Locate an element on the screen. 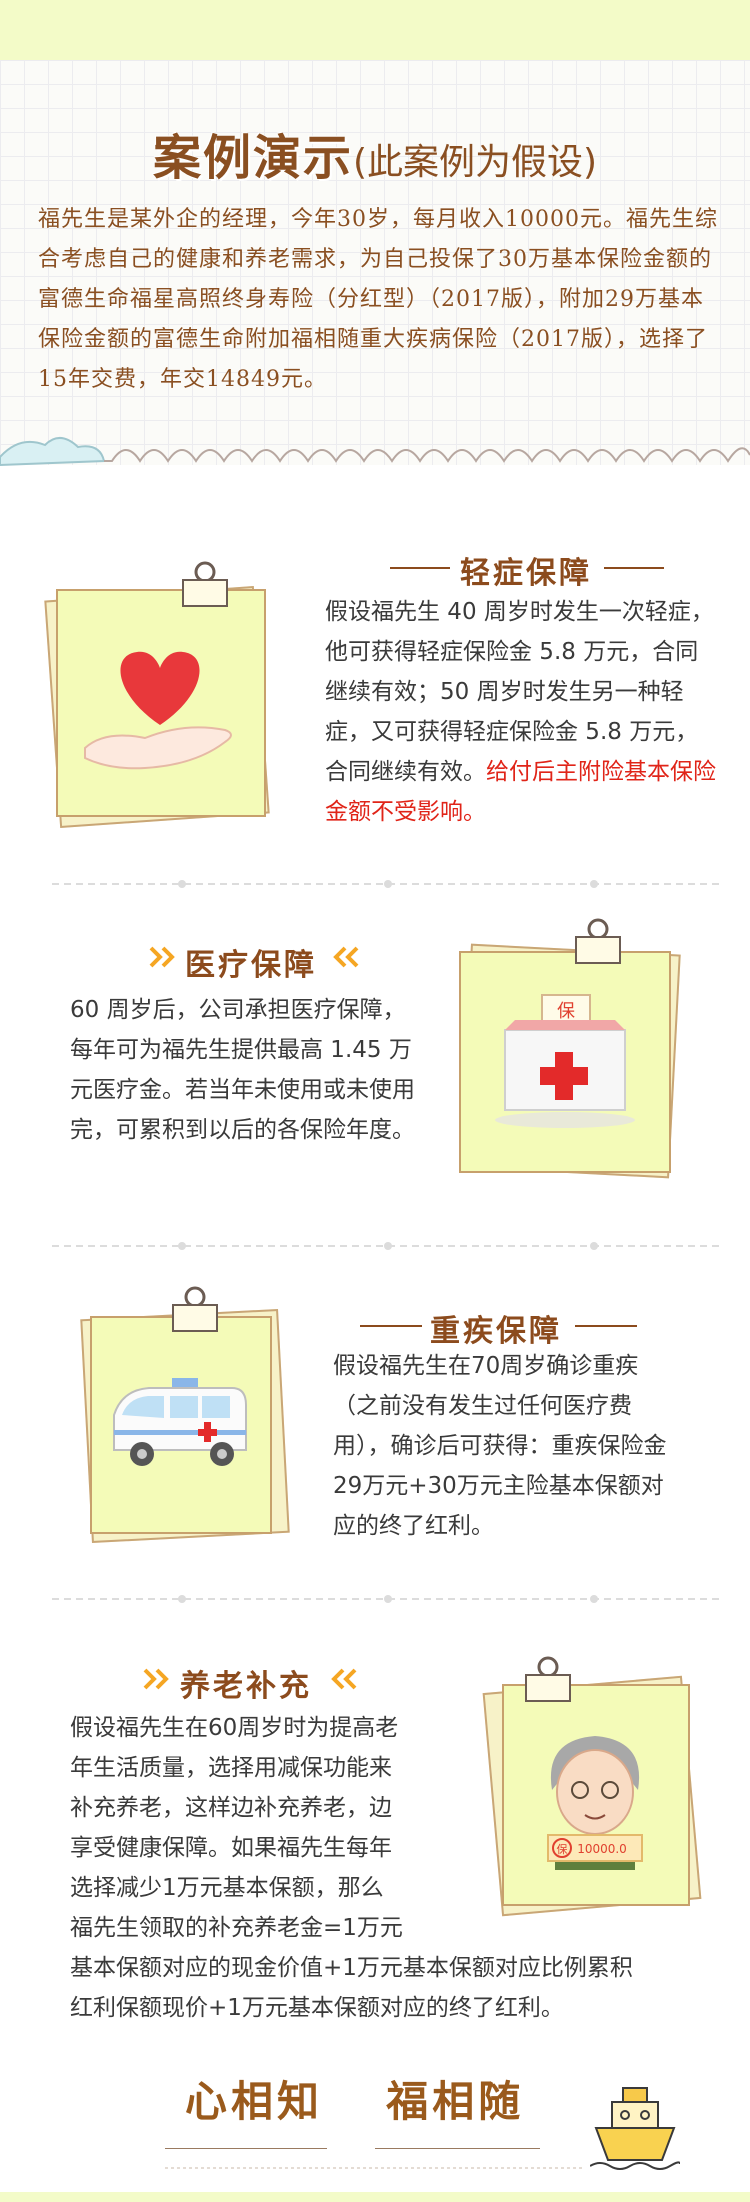  box-label: 保 is located at coordinates (566, 1011).